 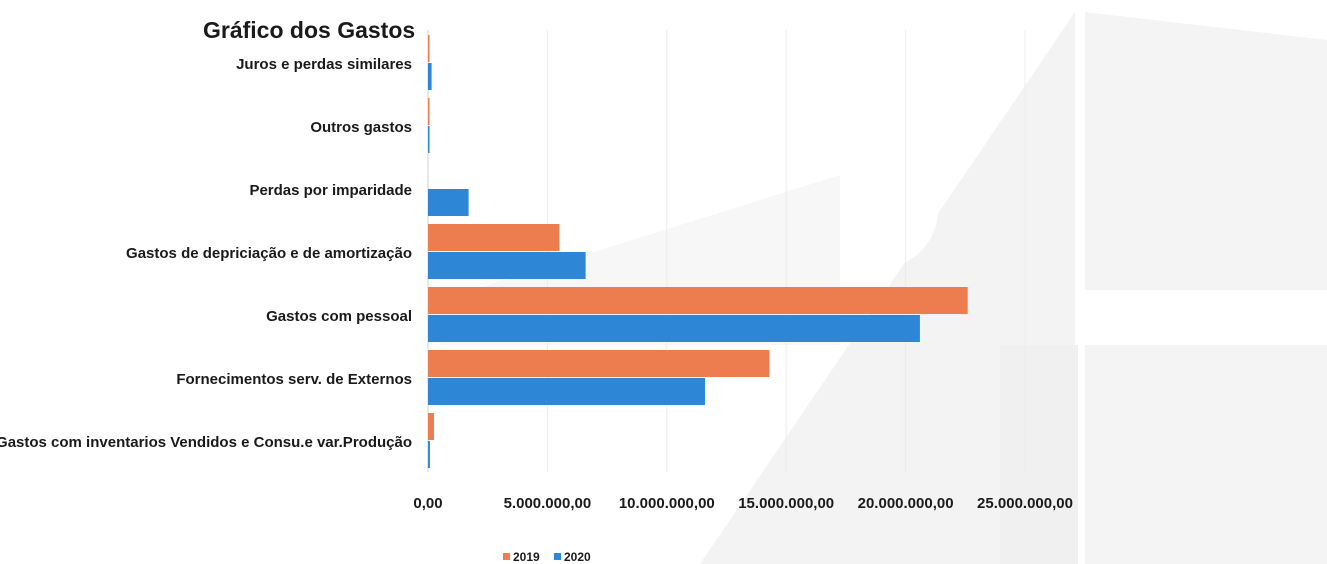 What do you see at coordinates (547, 557) in the screenshot?
I see `legend: 2019 2020` at bounding box center [547, 557].